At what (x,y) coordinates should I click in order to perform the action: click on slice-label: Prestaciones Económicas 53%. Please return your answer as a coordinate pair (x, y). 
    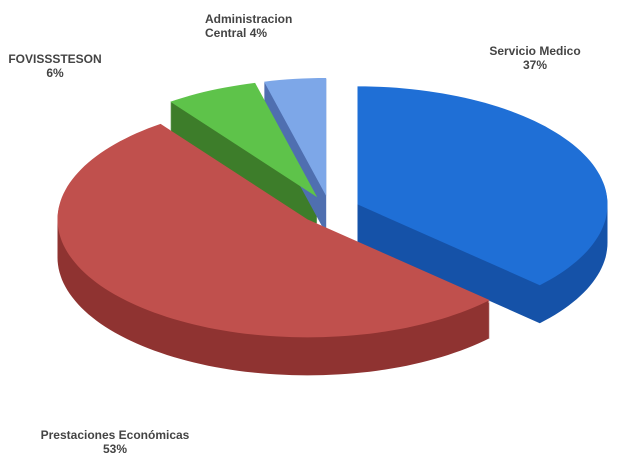
    Looking at the image, I should click on (115, 442).